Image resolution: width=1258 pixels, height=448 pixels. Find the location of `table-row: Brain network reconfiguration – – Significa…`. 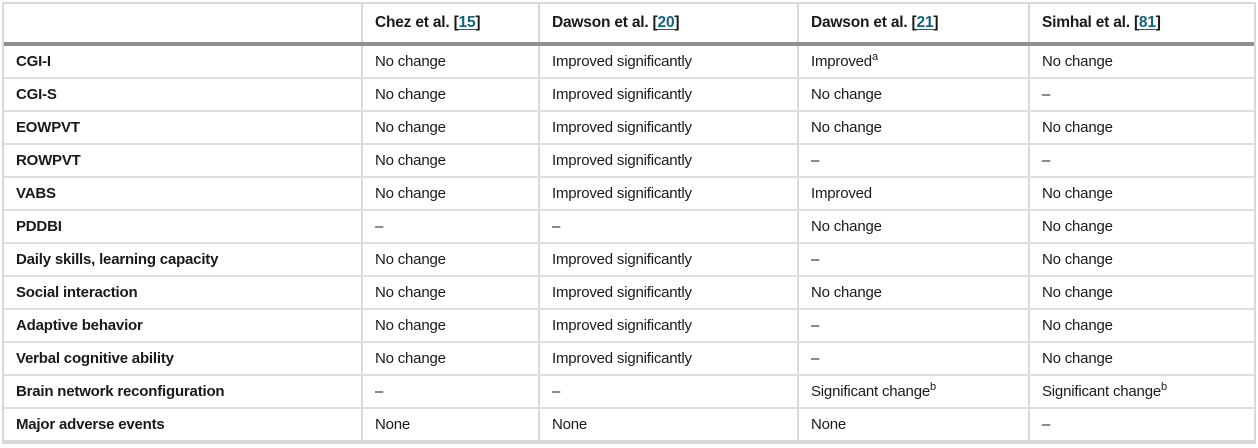

table-row: Brain network reconfiguration – – Significa… is located at coordinates (629, 392).